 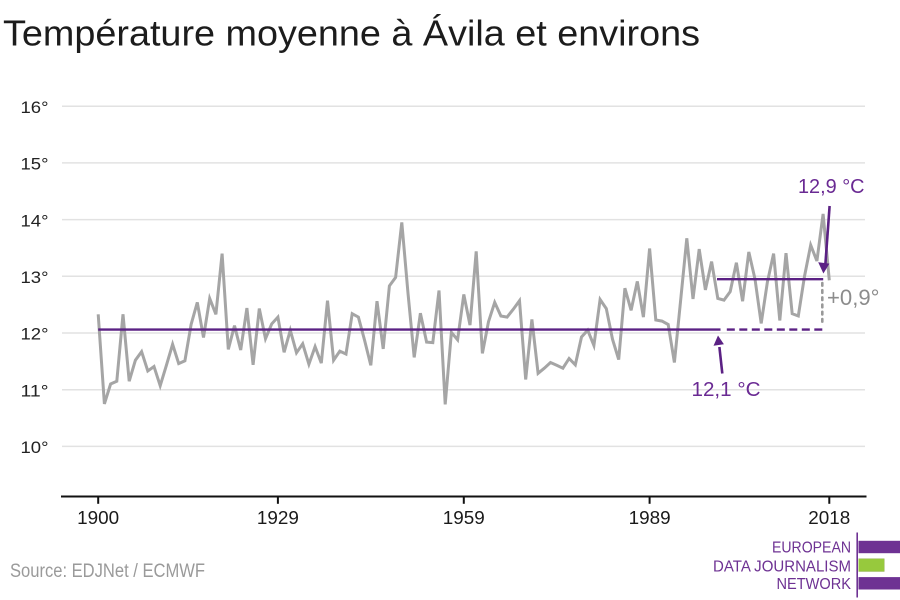 What do you see at coordinates (811, 548) in the screenshot?
I see `svg-text: EUROPEAN` at bounding box center [811, 548].